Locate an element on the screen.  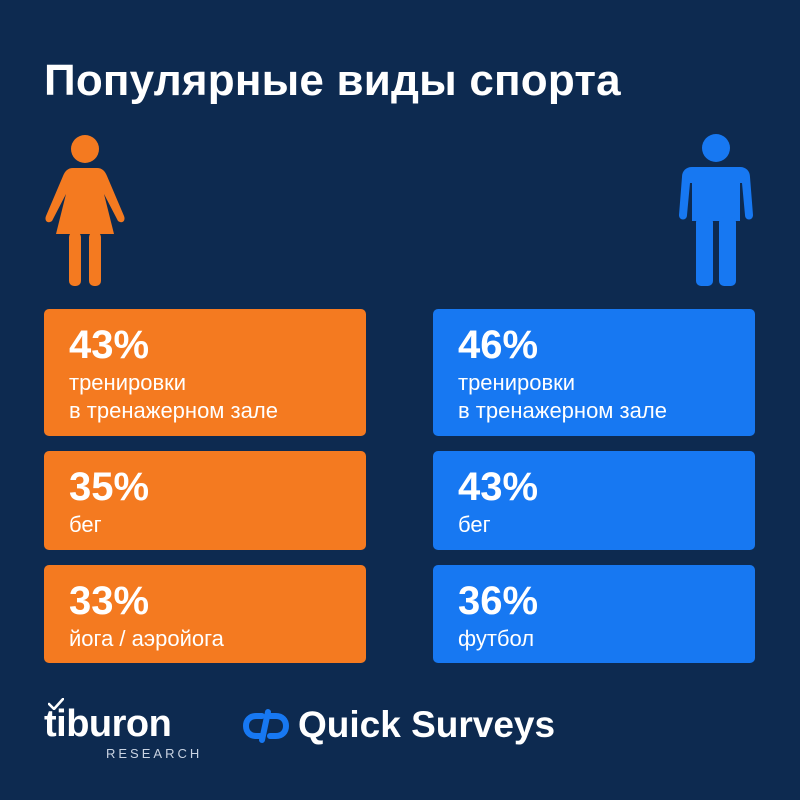
tiburon-research-logo: tiburon RESEARCH is located at coordinates (124, 730).